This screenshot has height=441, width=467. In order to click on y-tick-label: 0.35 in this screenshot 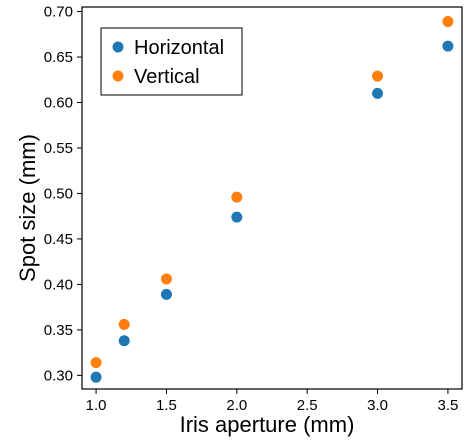, I will do `click(58, 330)`.